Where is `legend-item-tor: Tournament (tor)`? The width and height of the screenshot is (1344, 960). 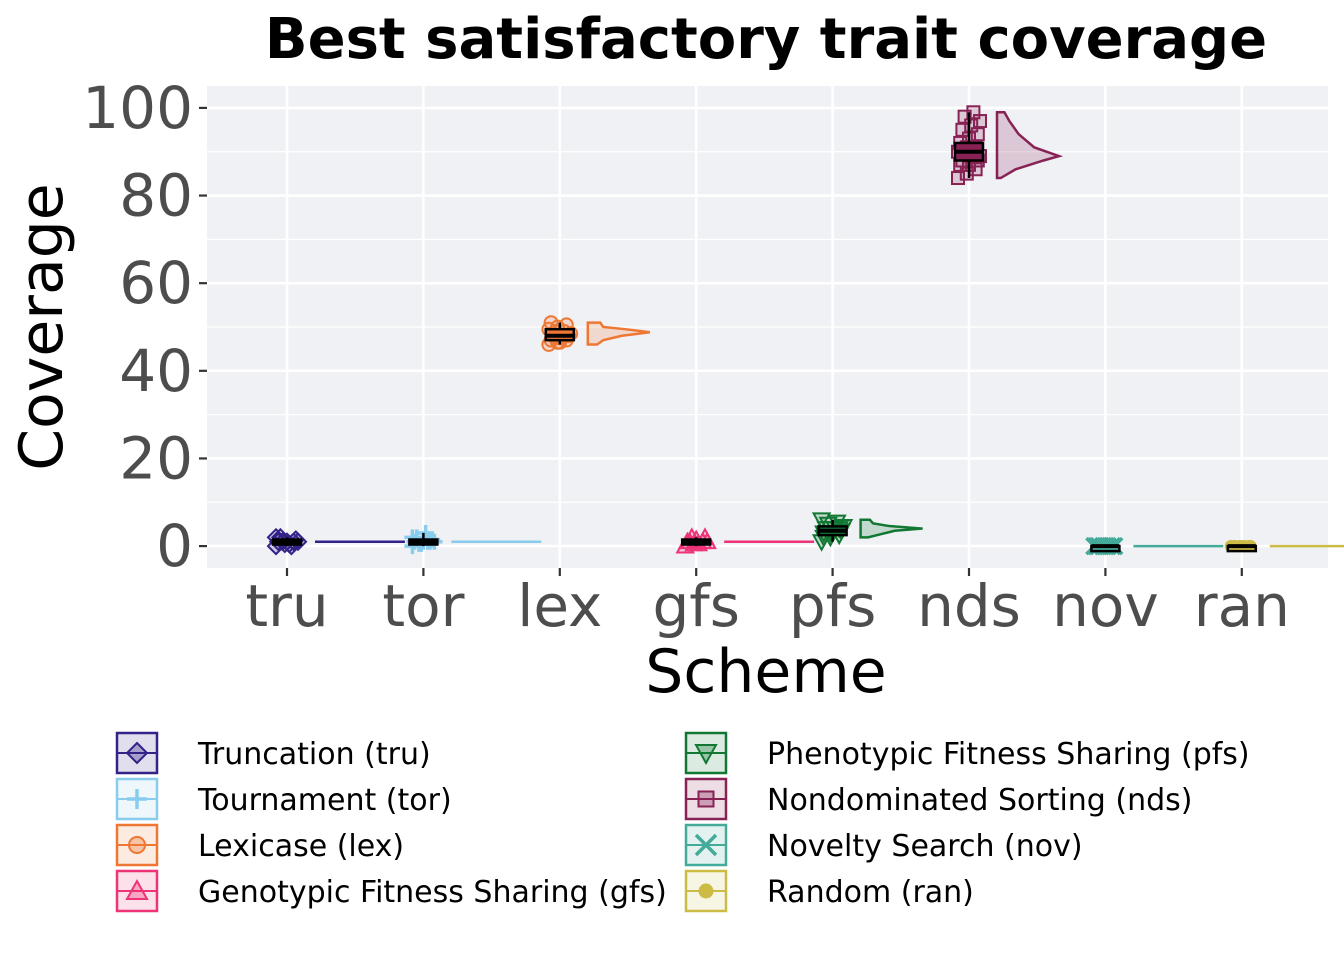 legend-item-tor: Tournament (tor) is located at coordinates (283, 799).